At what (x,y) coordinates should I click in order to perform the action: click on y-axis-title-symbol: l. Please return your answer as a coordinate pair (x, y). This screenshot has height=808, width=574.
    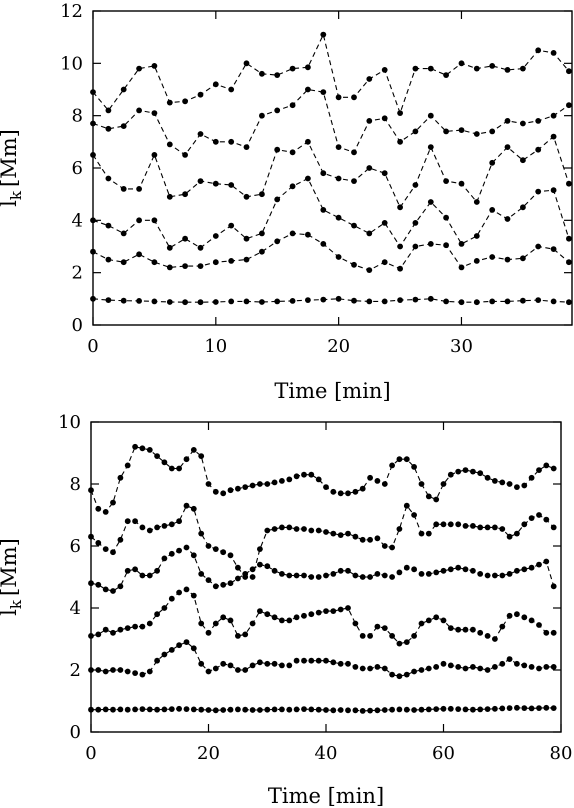
    Looking at the image, I should click on (10, 612).